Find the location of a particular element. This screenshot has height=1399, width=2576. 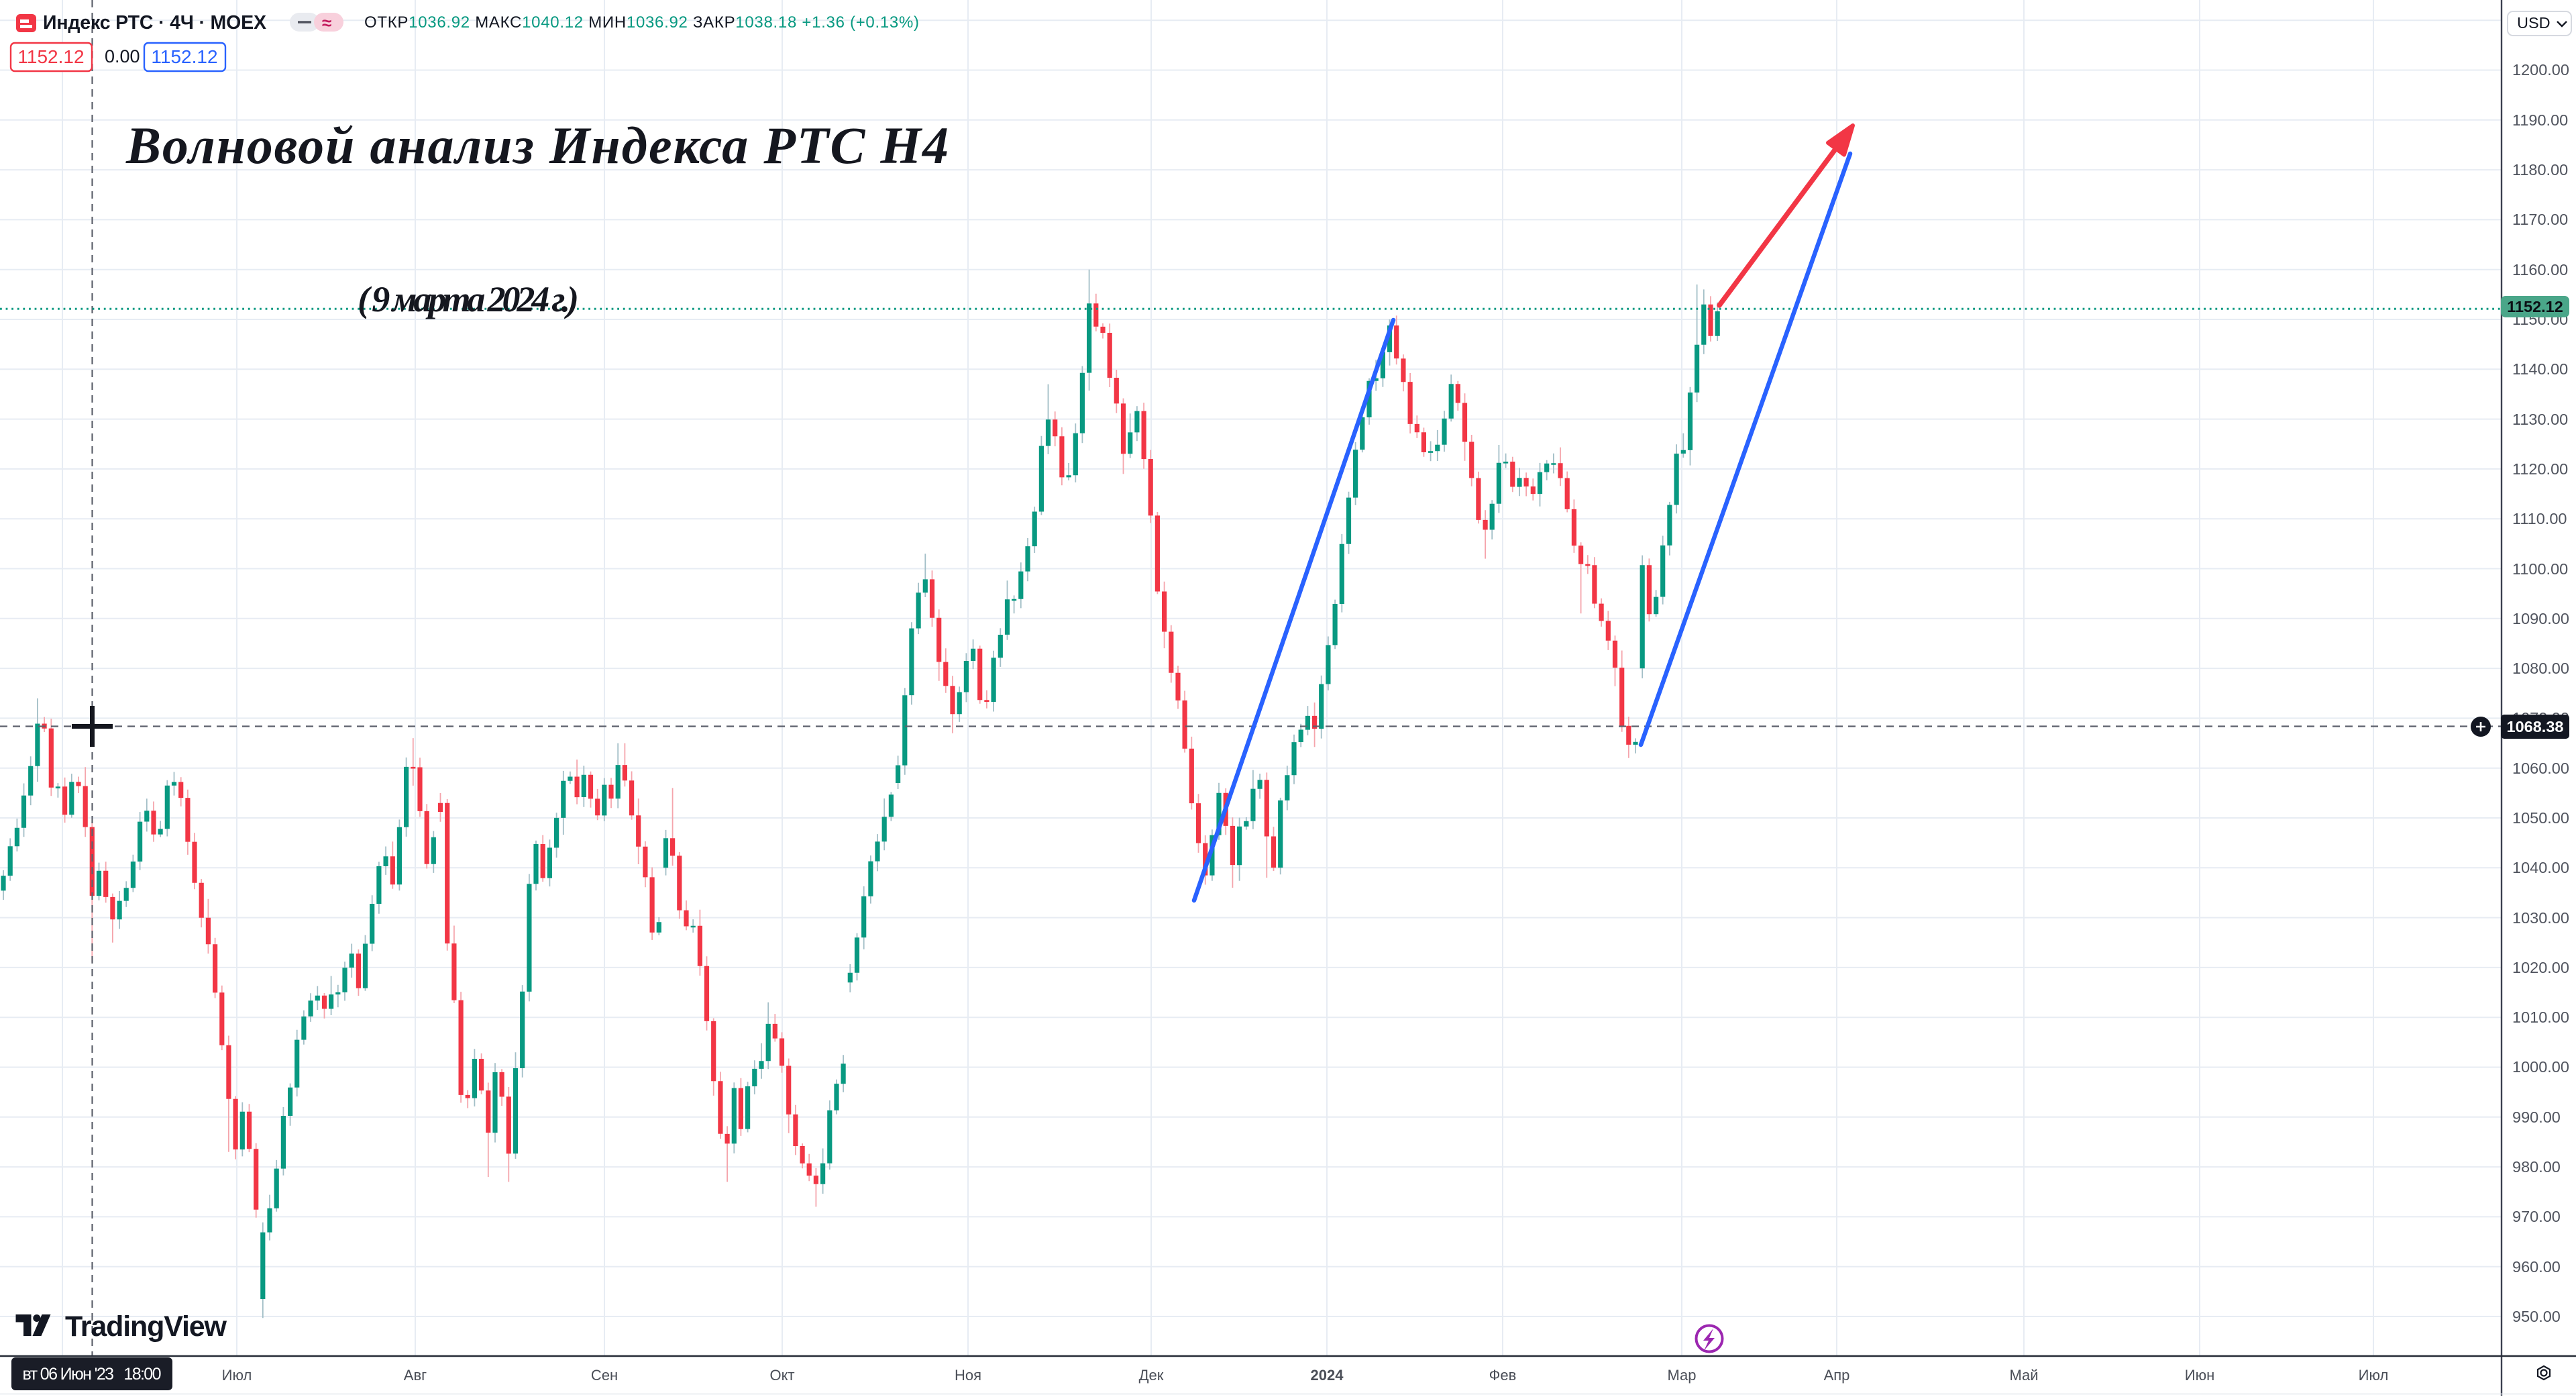

svg-text: 970.00 is located at coordinates (2536, 1216).